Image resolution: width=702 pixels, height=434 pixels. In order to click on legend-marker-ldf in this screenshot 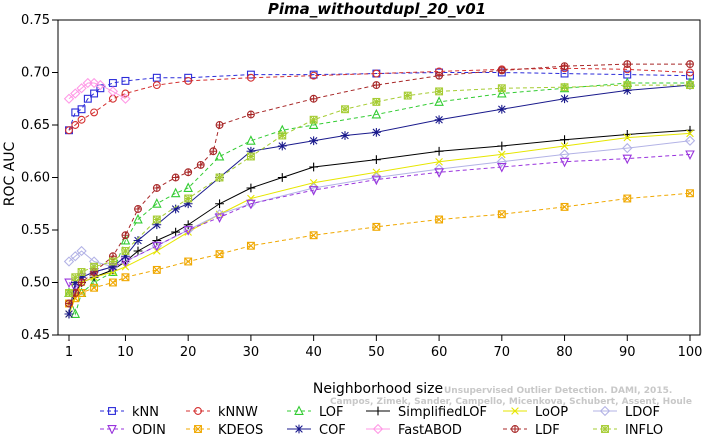, I will do `click(515, 429)`.